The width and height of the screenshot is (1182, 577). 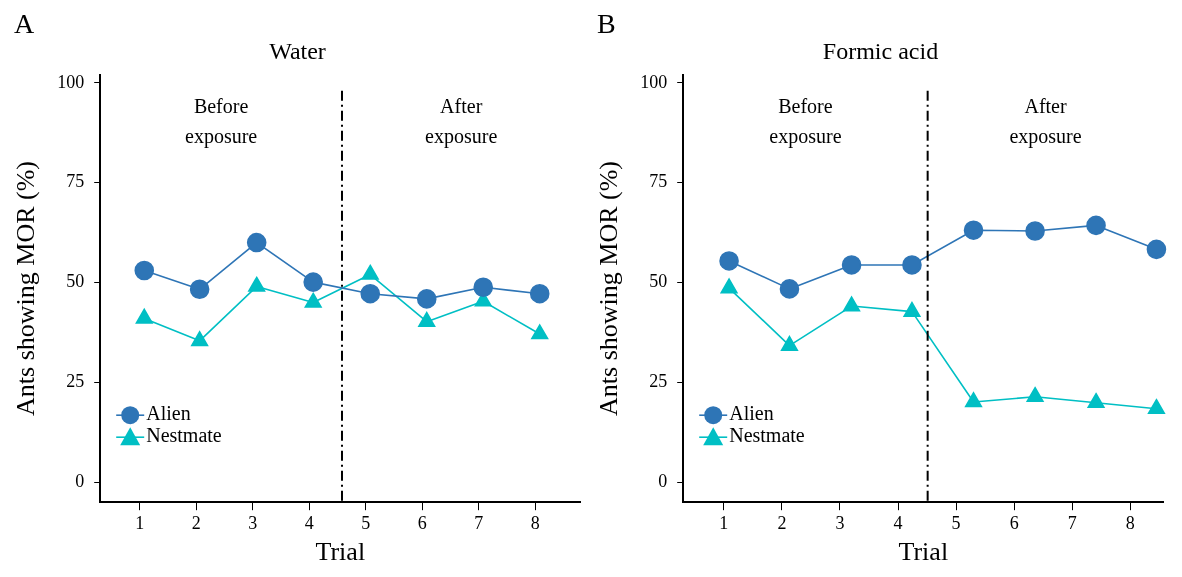 I want to click on chart-title: Water, so click(x=297, y=50).